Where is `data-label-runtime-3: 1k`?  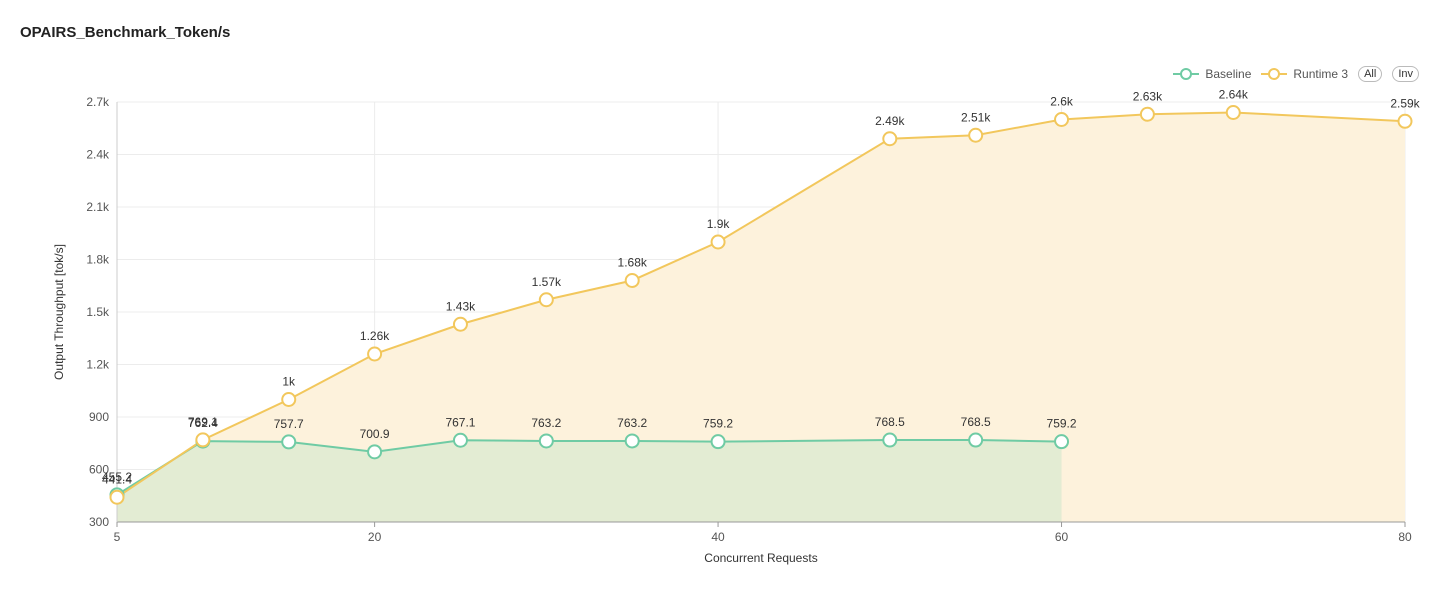 data-label-runtime-3: 1k is located at coordinates (289, 382).